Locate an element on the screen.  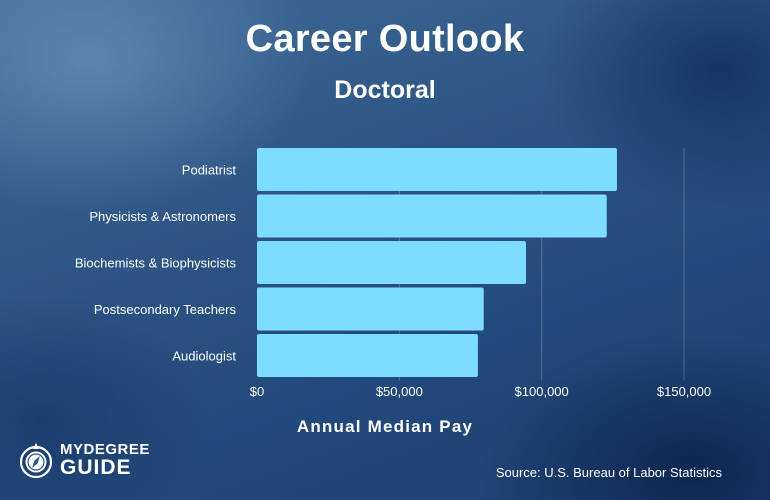
source-note: Source: U.S. Bureau of Labor Statistics is located at coordinates (608, 472).